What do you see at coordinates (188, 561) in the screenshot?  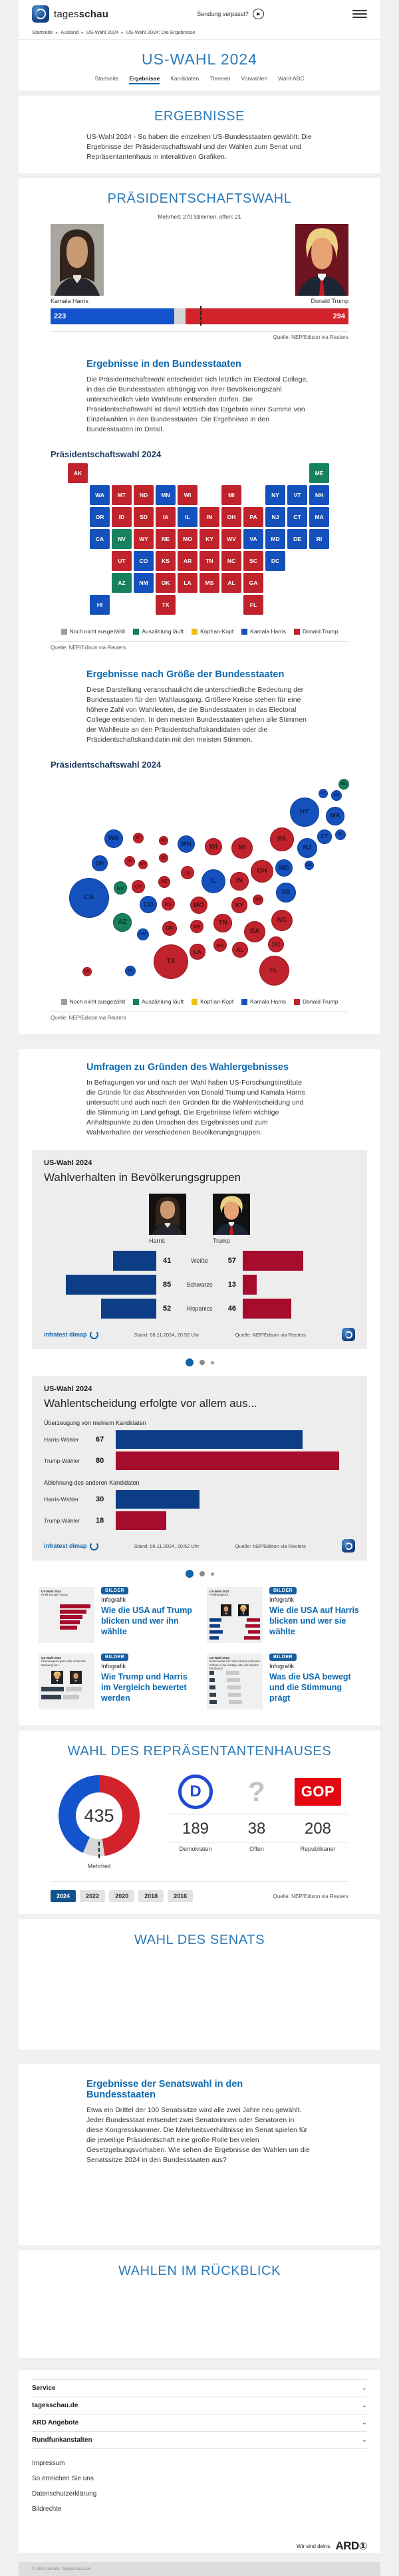 I see `state-tile-AR: AR` at bounding box center [188, 561].